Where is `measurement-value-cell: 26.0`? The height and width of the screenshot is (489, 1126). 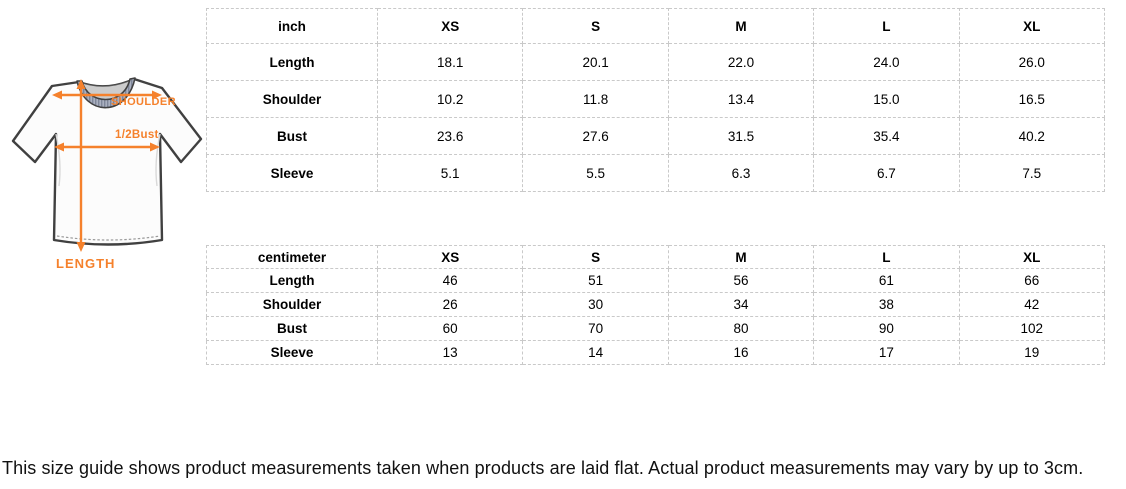 measurement-value-cell: 26.0 is located at coordinates (1032, 62).